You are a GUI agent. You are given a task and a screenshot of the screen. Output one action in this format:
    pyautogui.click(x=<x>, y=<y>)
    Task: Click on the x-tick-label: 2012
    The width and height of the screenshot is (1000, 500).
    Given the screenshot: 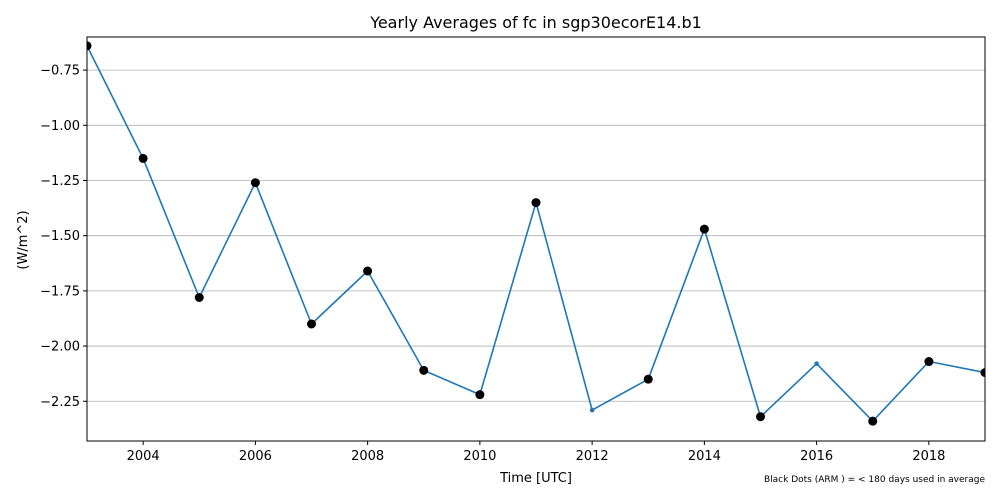 What is the action you would take?
    pyautogui.click(x=592, y=456)
    